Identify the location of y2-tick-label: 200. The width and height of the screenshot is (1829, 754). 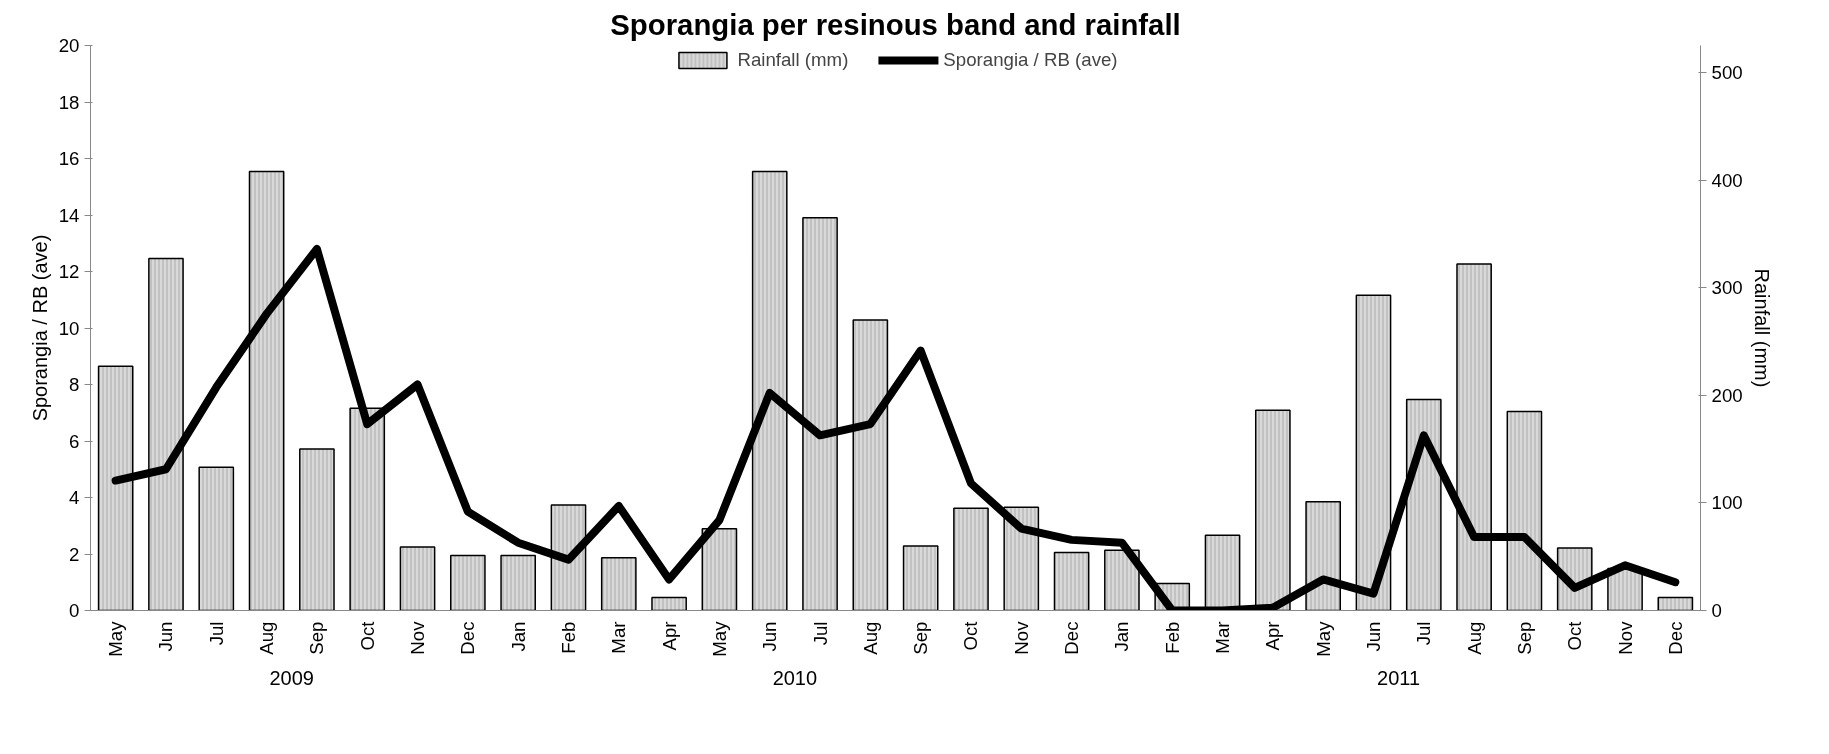
(1727, 395).